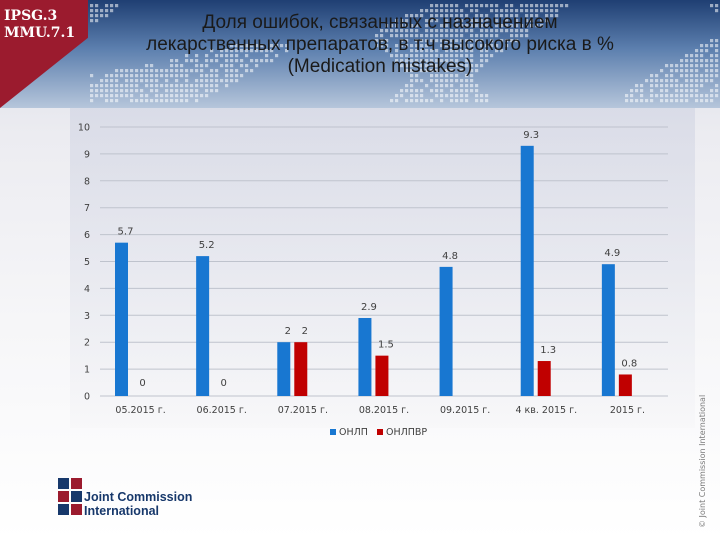  I want to click on data-label: 2.9, so click(369, 307).